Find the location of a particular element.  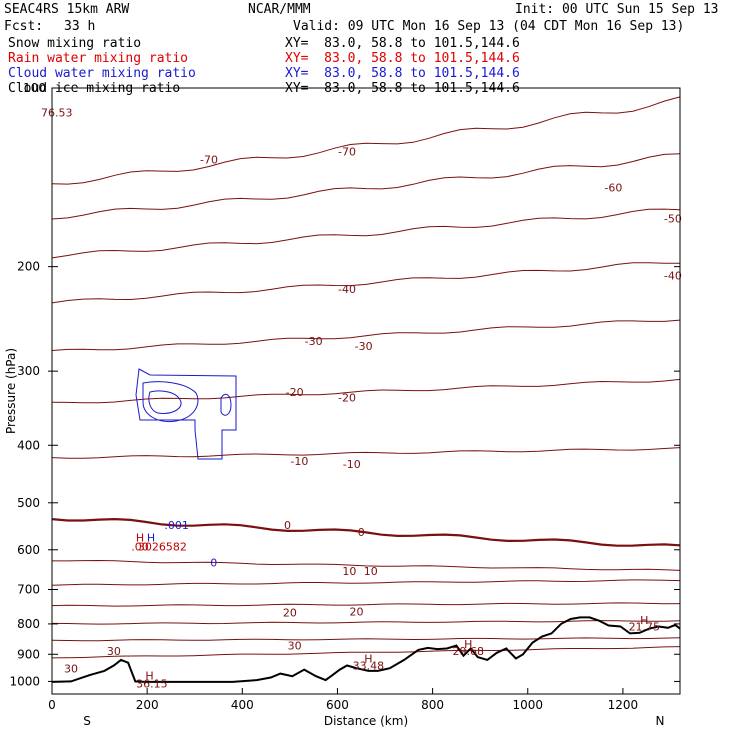

field-xy-cloud-water: XY= 83.0, 58.8 to 101.5,144.6 is located at coordinates (402, 73).